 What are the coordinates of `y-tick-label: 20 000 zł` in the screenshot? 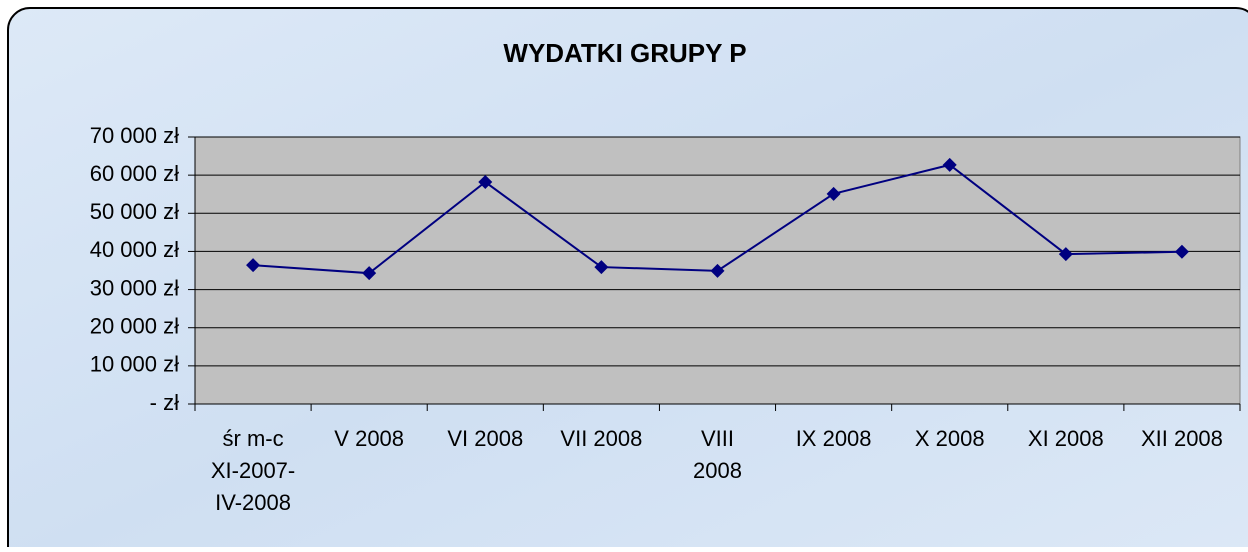 It's located at (134, 326).